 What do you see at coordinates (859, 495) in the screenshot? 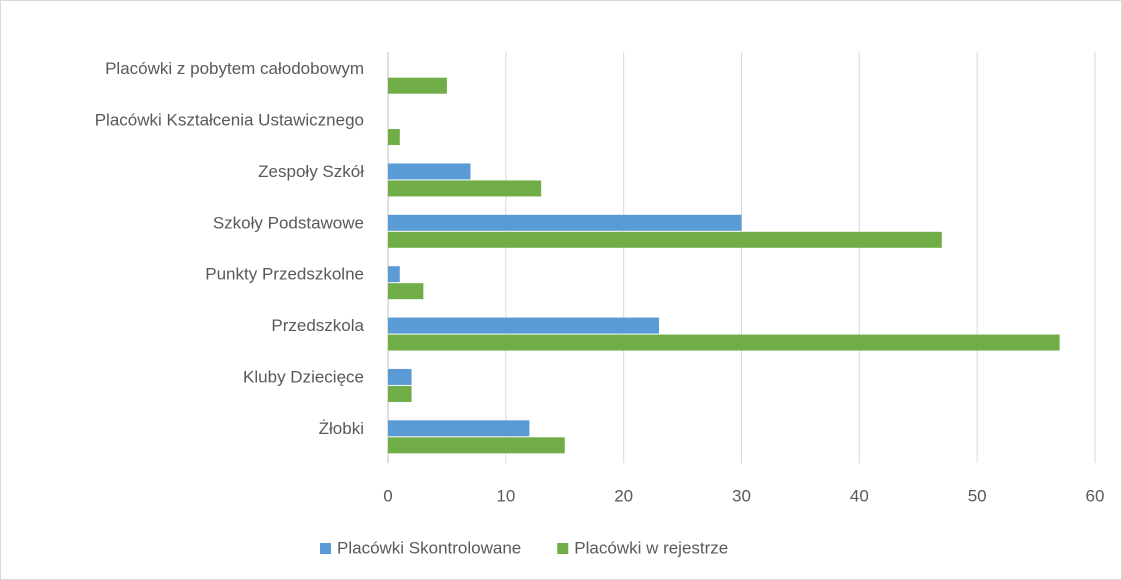
I see `x-tick-label: 40` at bounding box center [859, 495].